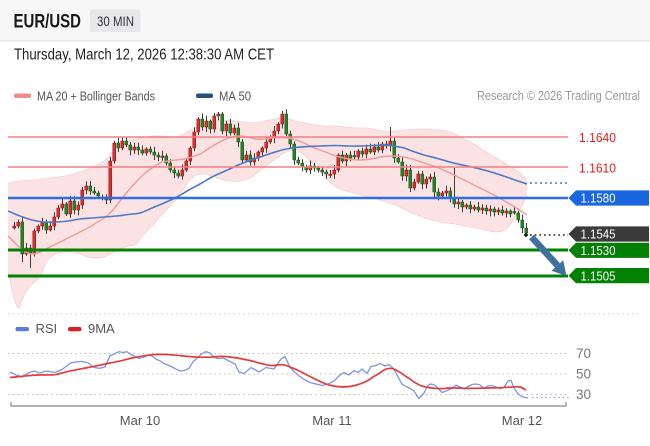 The image size is (650, 446). Describe the element at coordinates (235, 97) in the screenshot. I see `svg-text: MA 50` at that location.